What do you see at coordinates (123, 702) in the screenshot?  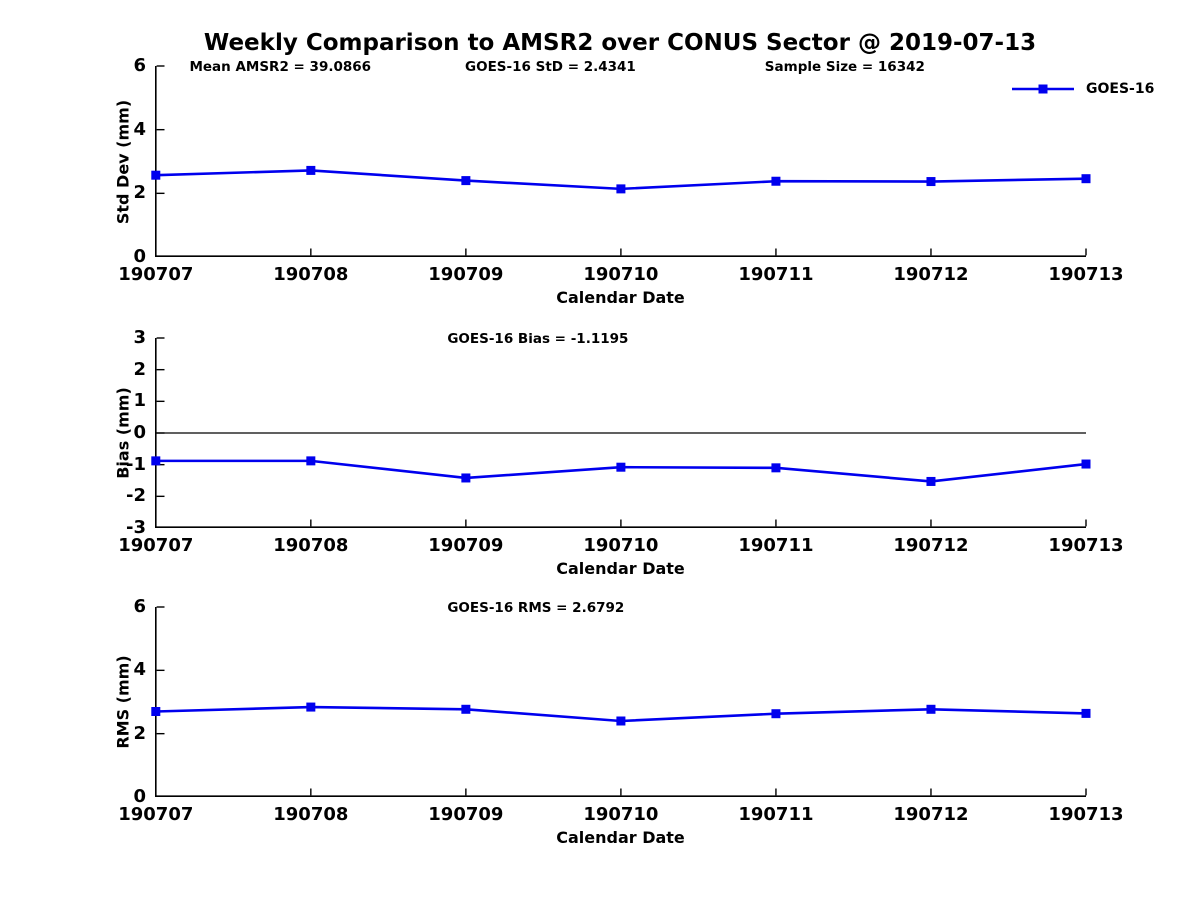 I see `y-axis-label: RMS (mm)` at bounding box center [123, 702].